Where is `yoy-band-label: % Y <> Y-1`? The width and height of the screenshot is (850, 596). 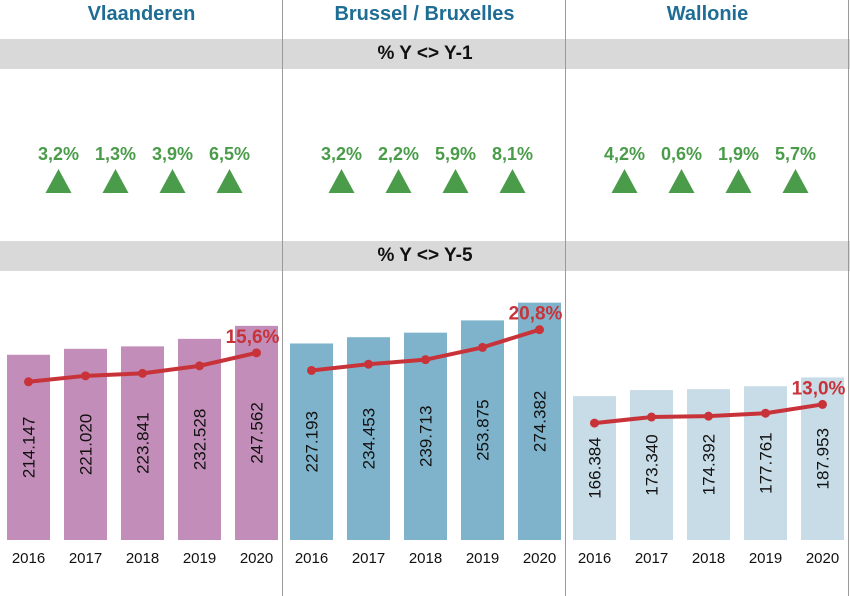
yoy-band-label: % Y <> Y-1 is located at coordinates (425, 53).